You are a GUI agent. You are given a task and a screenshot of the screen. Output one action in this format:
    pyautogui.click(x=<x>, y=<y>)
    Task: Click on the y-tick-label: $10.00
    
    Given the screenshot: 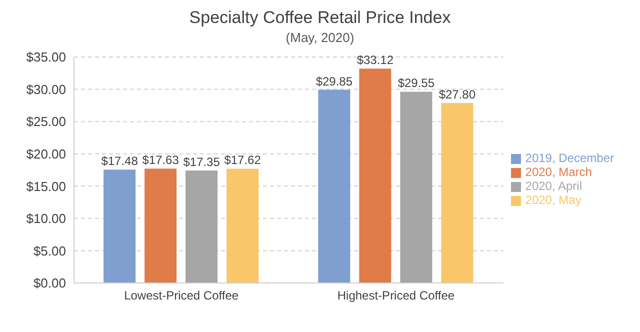 What is the action you would take?
    pyautogui.click(x=46, y=218)
    